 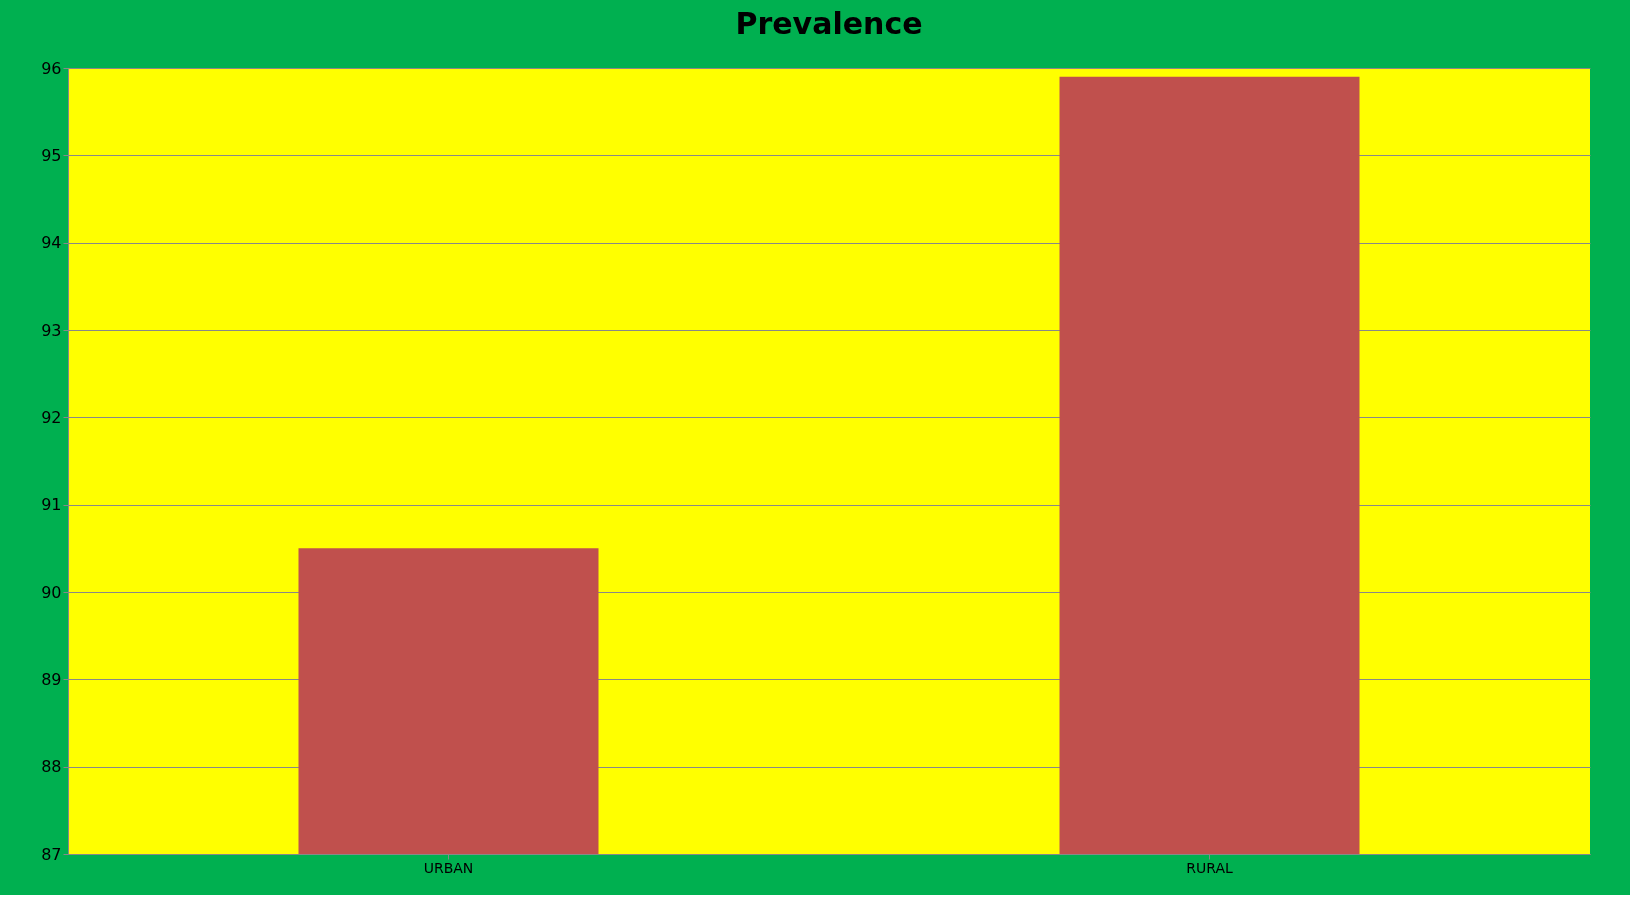 I want to click on x-tick-label: URBAN, so click(x=448, y=867).